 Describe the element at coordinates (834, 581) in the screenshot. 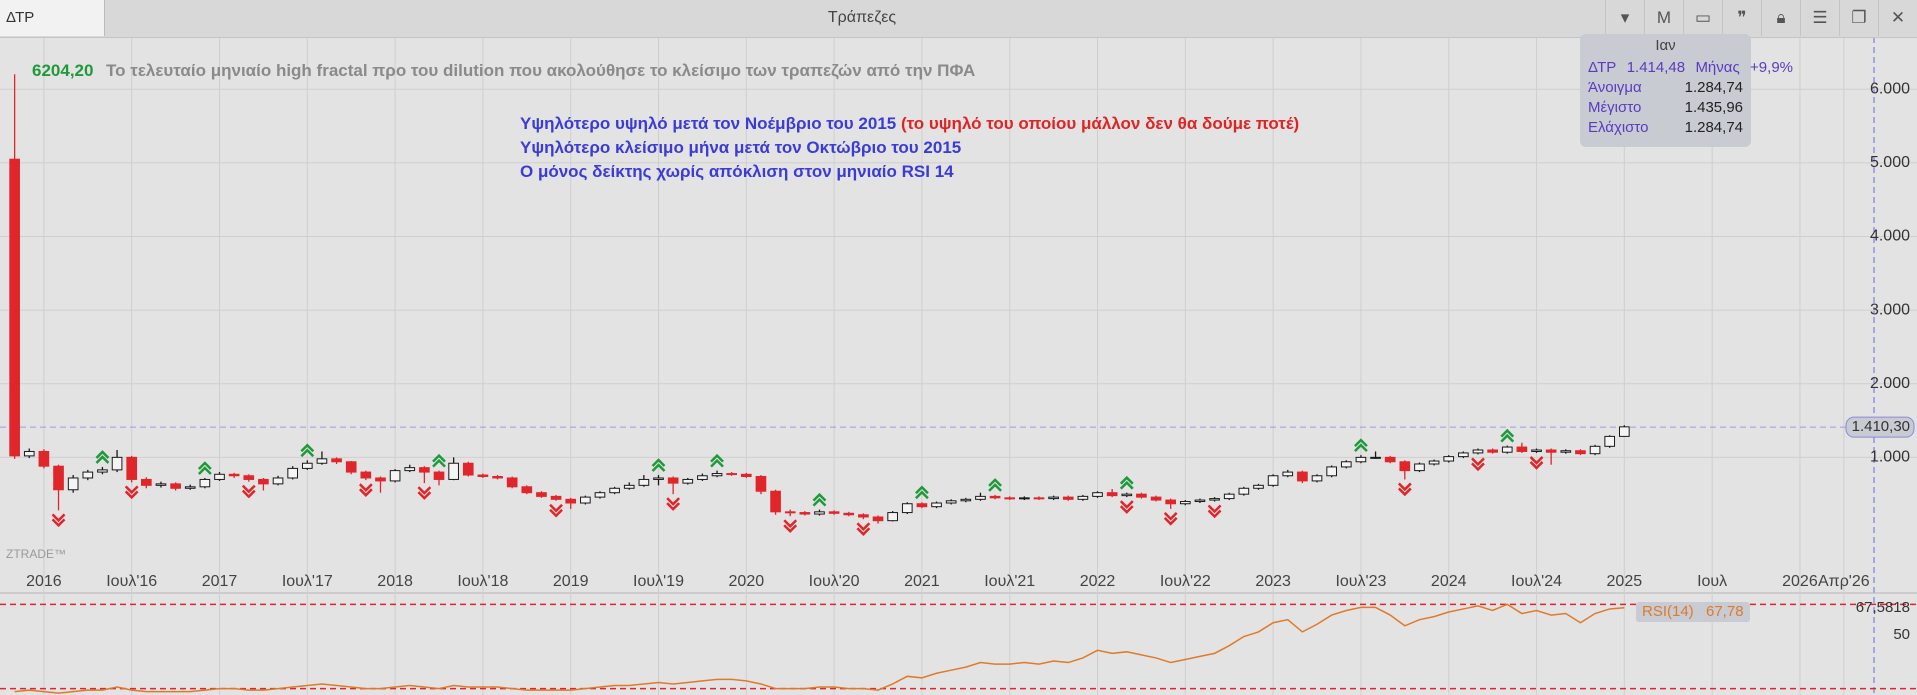

I see `x-tick-label: Ιουλ'20` at that location.